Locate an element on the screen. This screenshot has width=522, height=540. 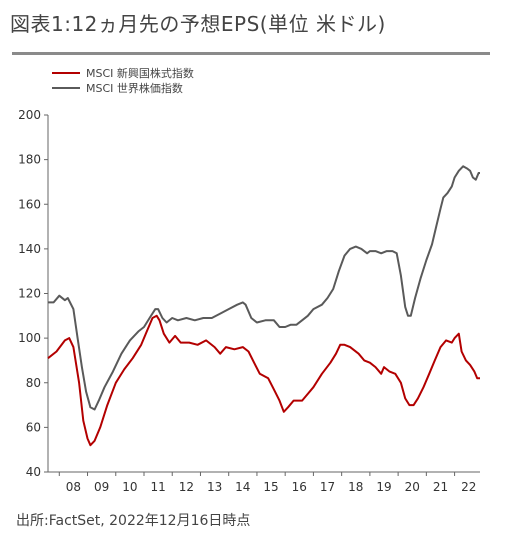
y-tick-label: 80 is located at coordinates (33, 383).